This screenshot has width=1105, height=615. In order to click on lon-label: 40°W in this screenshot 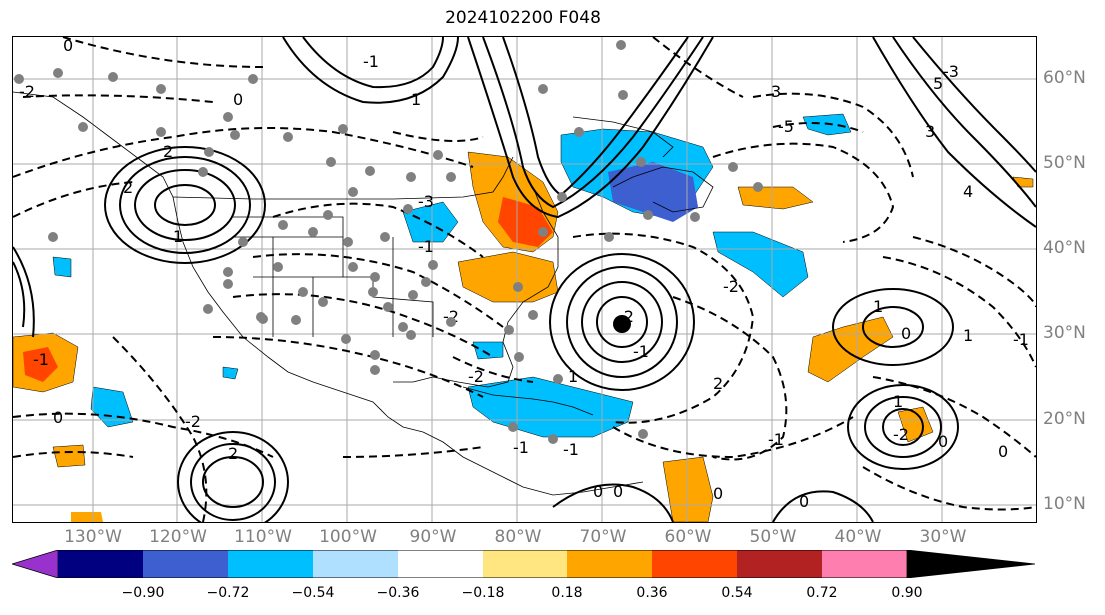, I will do `click(858, 537)`.